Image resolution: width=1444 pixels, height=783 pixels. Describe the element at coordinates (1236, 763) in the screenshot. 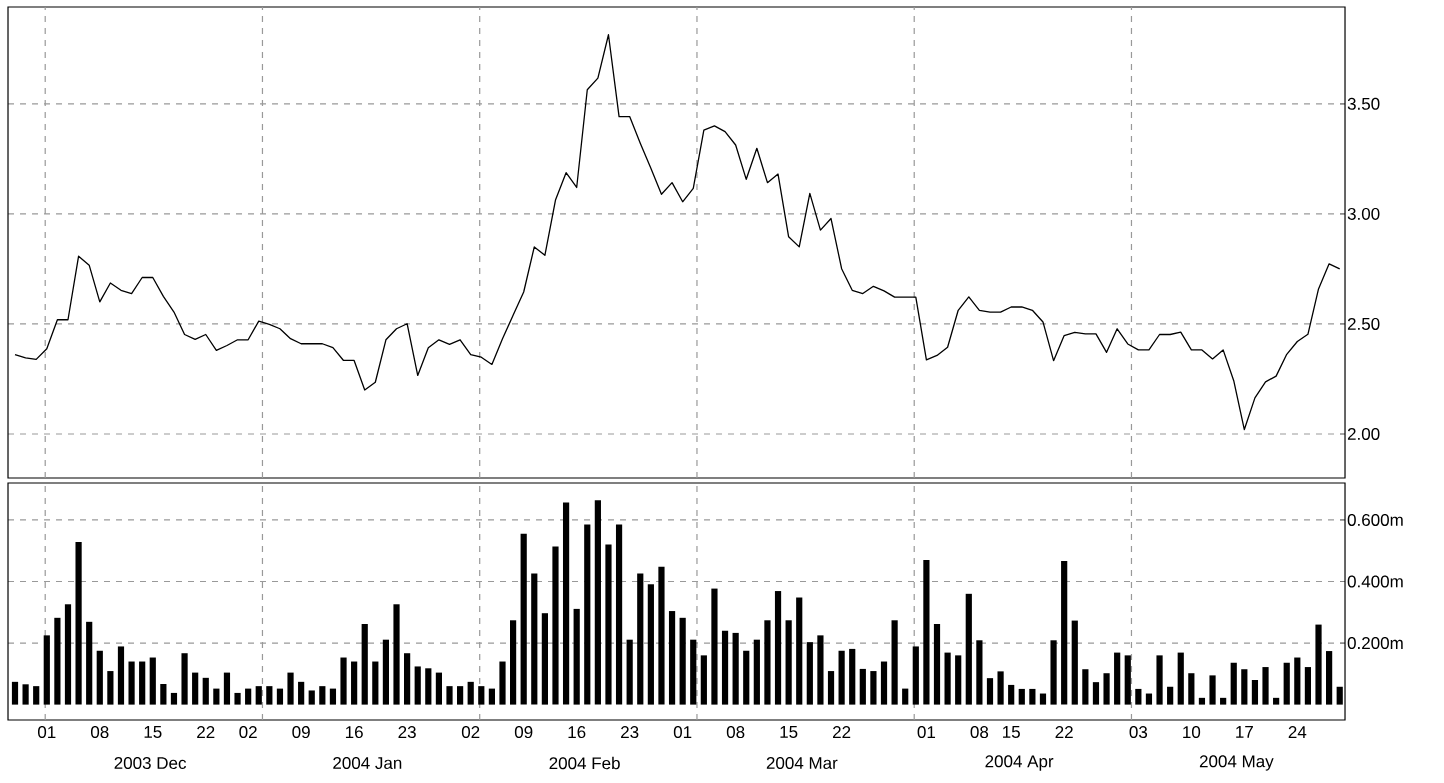

I see `text: 2004 May` at that location.